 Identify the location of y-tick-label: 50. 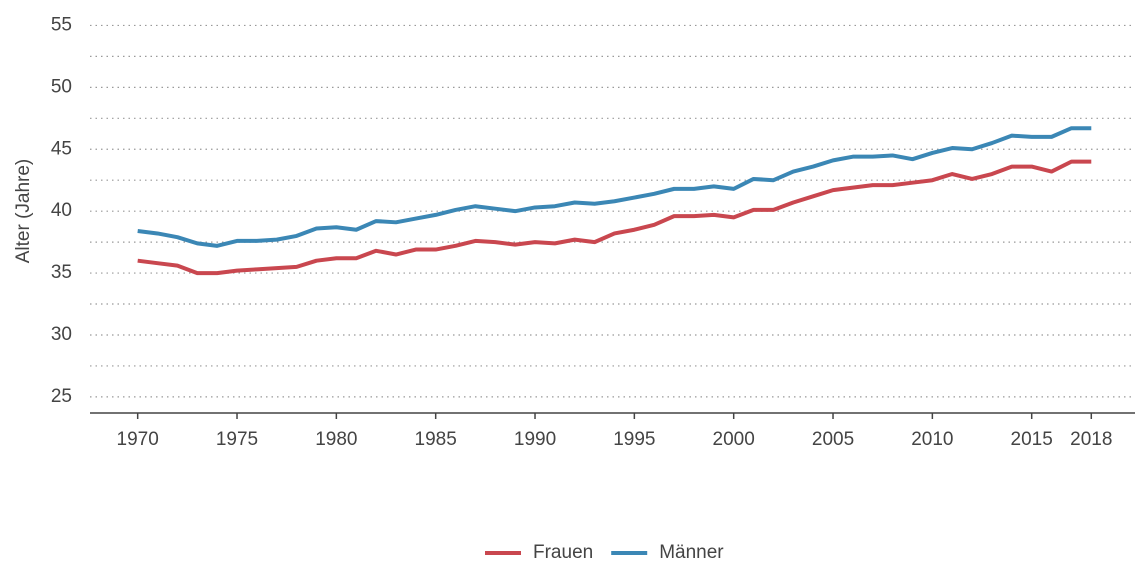
(61, 86).